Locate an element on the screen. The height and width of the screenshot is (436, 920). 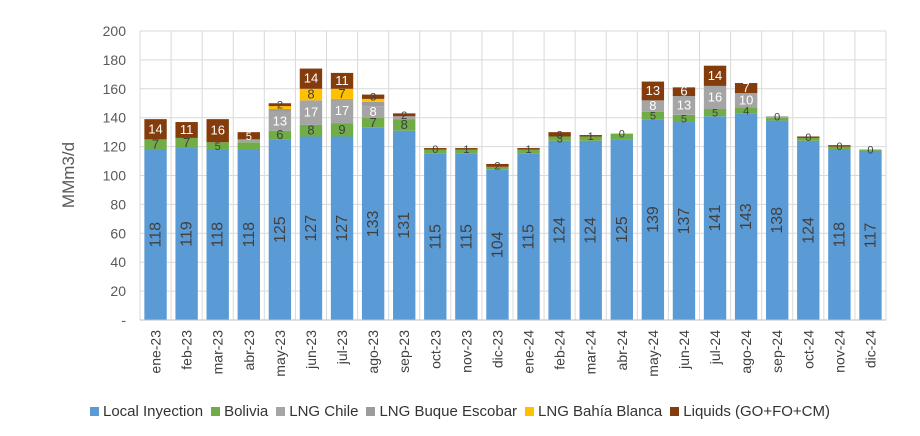
bar-data-label: 14 is located at coordinates (715, 75).